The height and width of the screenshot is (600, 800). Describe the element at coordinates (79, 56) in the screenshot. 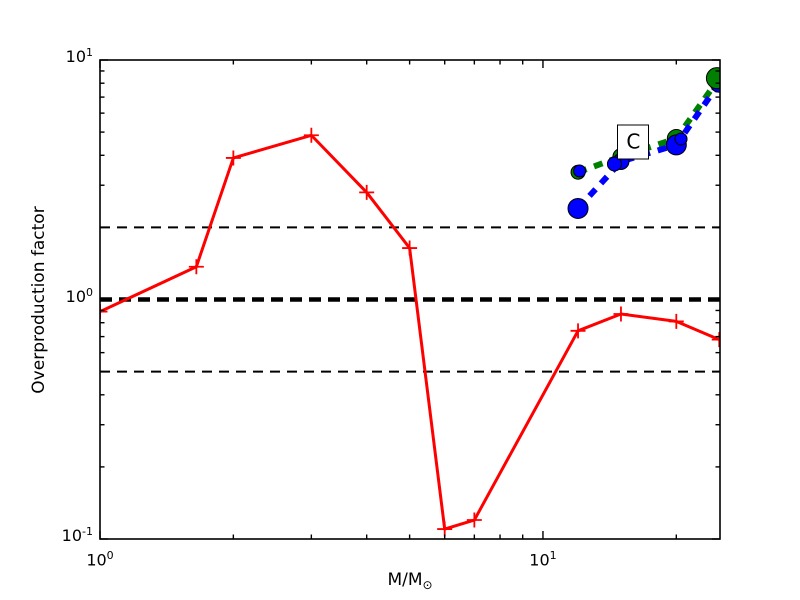

I see `y-tick-label: 10¹` at that location.